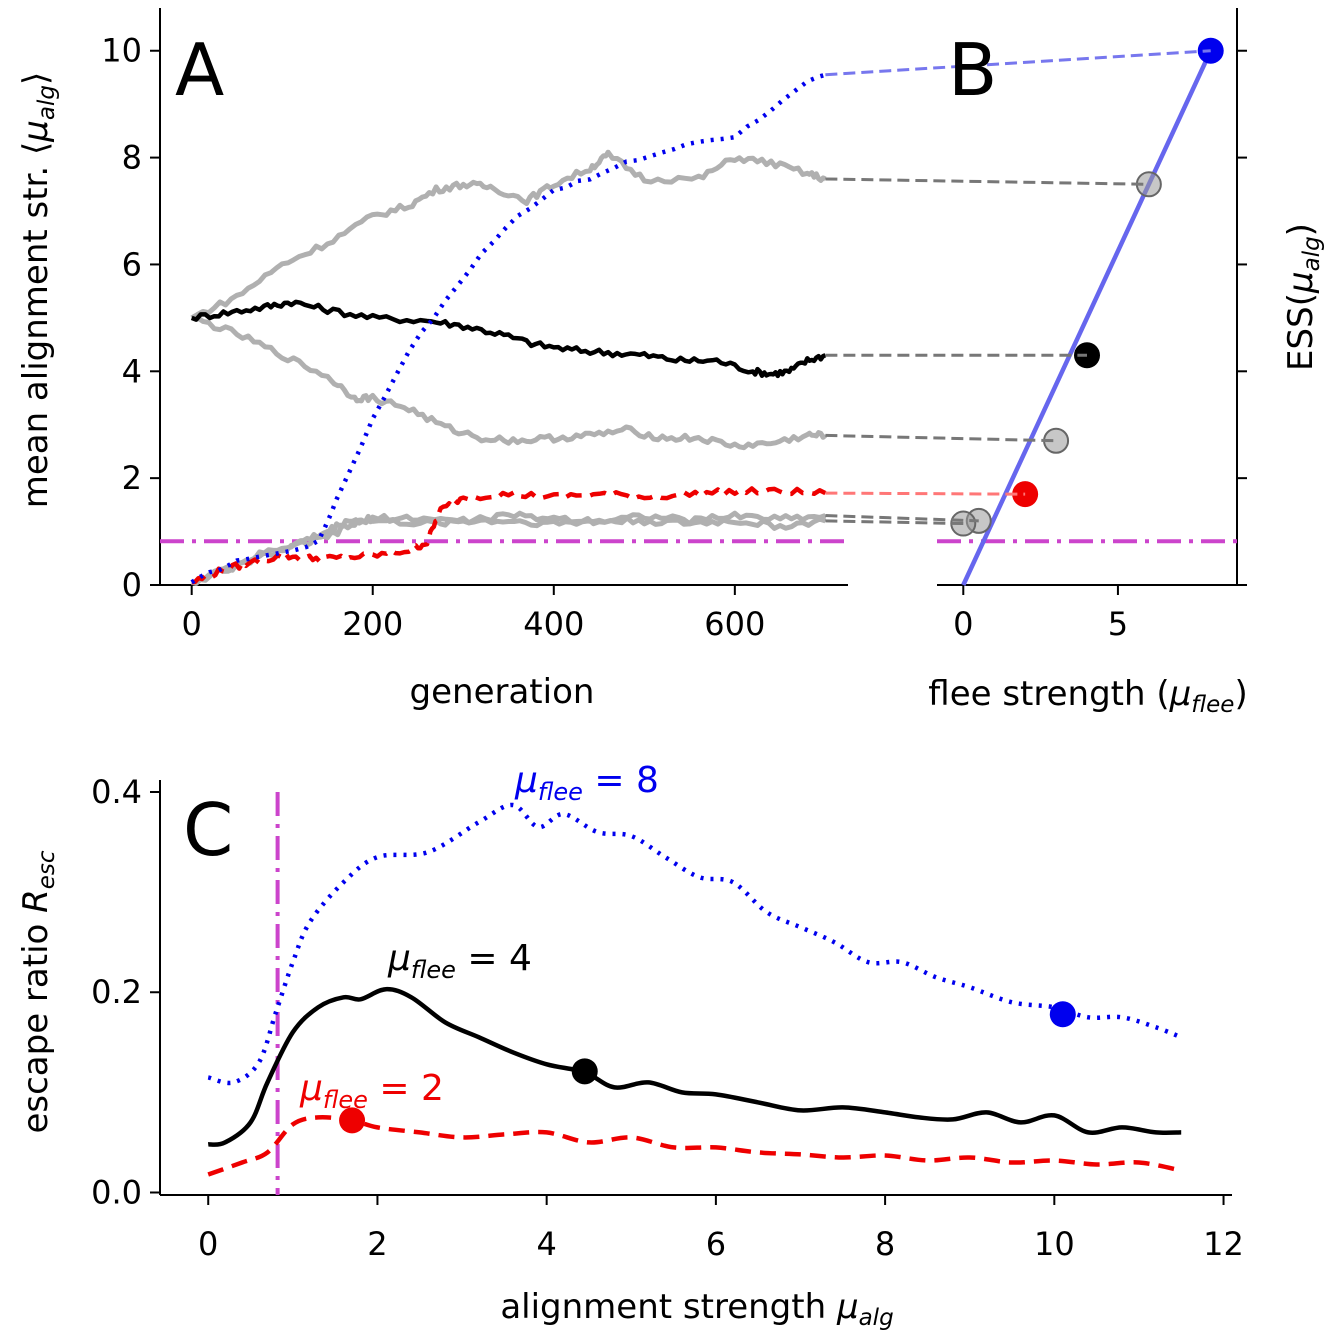 The image size is (1331, 1331). Describe the element at coordinates (553, 624) in the screenshot. I see `panel-a-x-tick-label: 400` at that location.